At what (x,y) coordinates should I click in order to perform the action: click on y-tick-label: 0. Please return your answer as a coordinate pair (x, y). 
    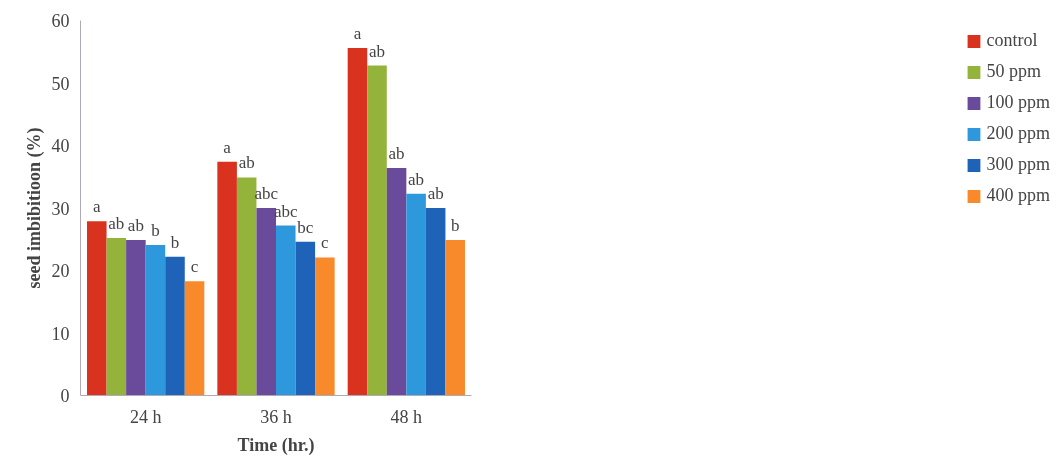
    Looking at the image, I should click on (65, 396).